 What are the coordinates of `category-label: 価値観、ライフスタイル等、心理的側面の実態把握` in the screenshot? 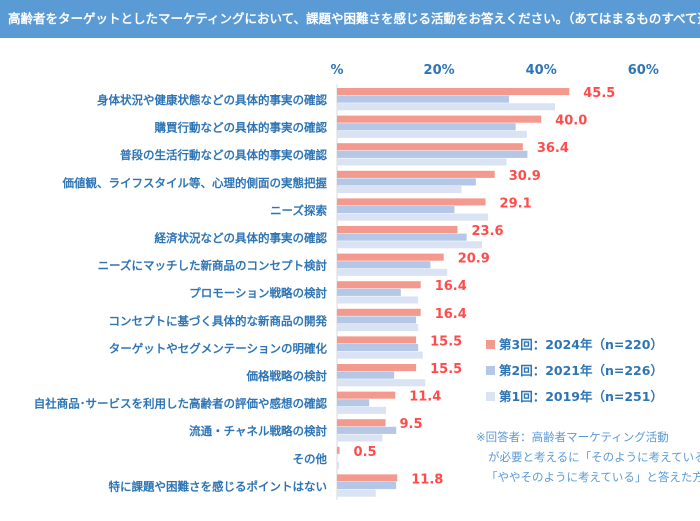 It's located at (195, 183).